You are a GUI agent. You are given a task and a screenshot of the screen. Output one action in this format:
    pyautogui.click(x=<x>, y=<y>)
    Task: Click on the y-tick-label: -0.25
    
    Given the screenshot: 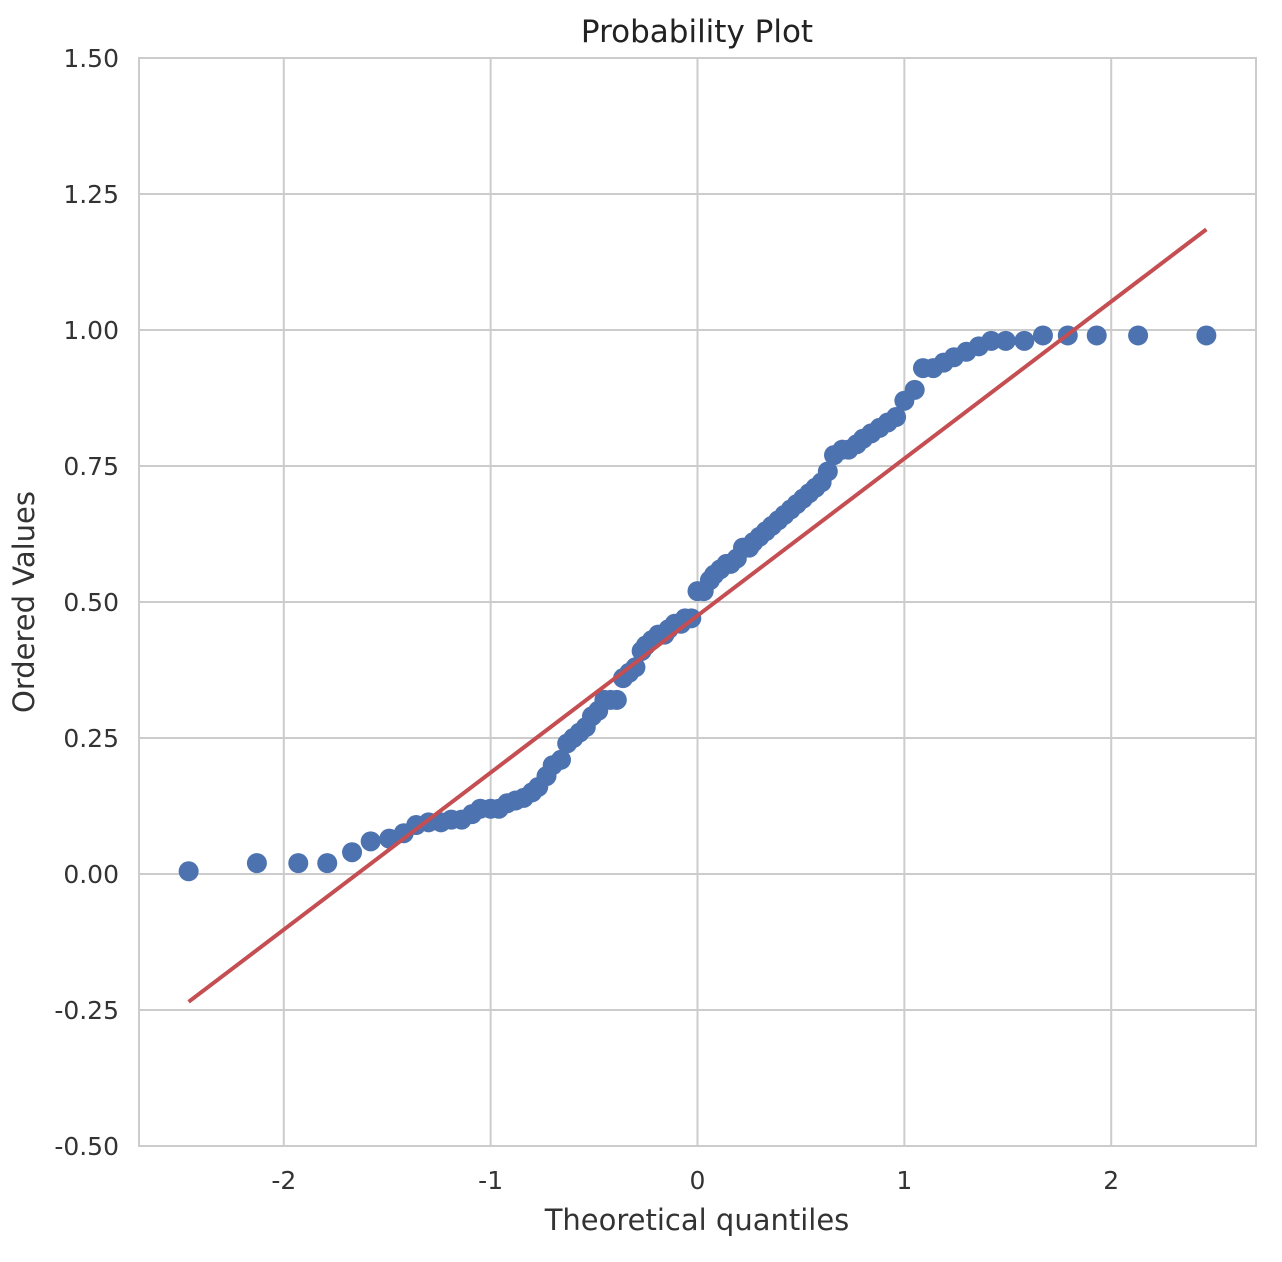 What is the action you would take?
    pyautogui.click(x=86, y=1010)
    